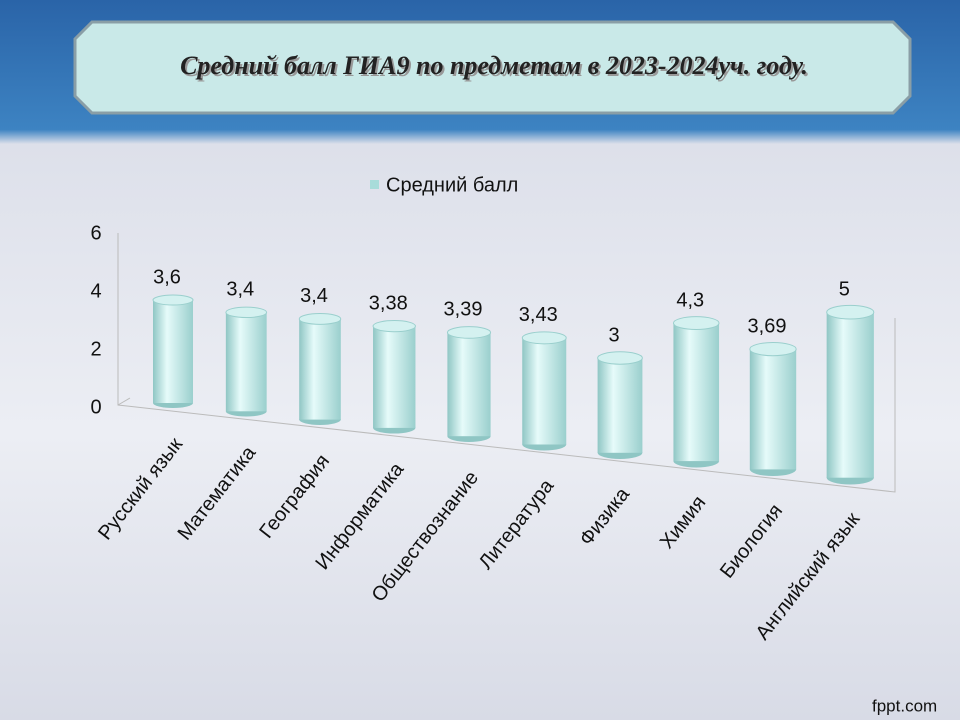 The width and height of the screenshot is (960, 725). I want to click on title-panel, so click(492, 67).